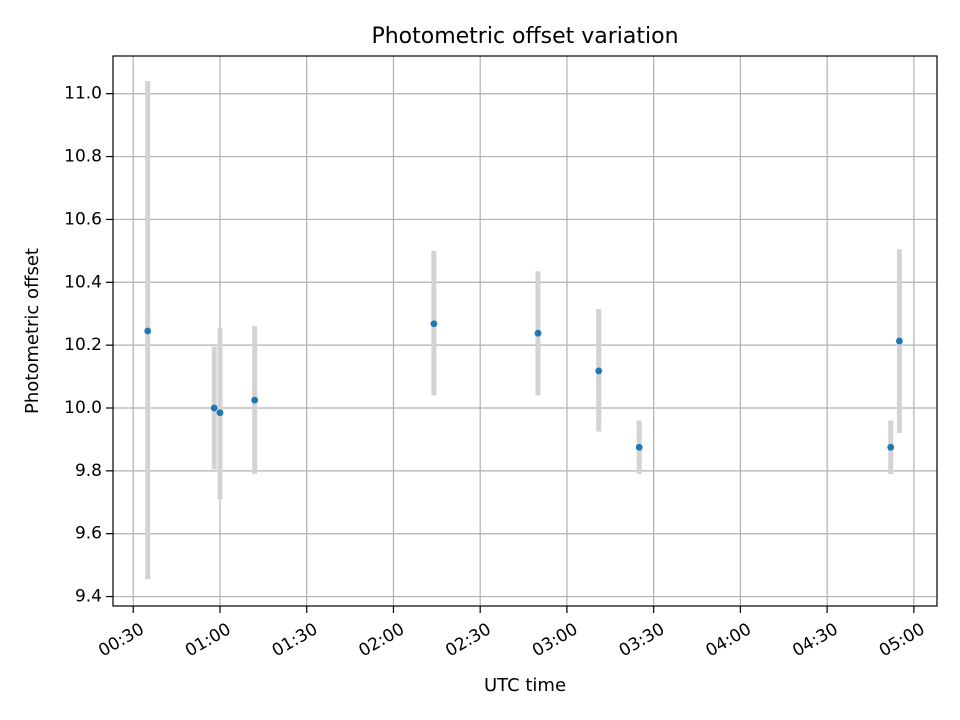 The height and width of the screenshot is (720, 960). What do you see at coordinates (83, 219) in the screenshot?
I see `y-tick-label: 10.6` at bounding box center [83, 219].